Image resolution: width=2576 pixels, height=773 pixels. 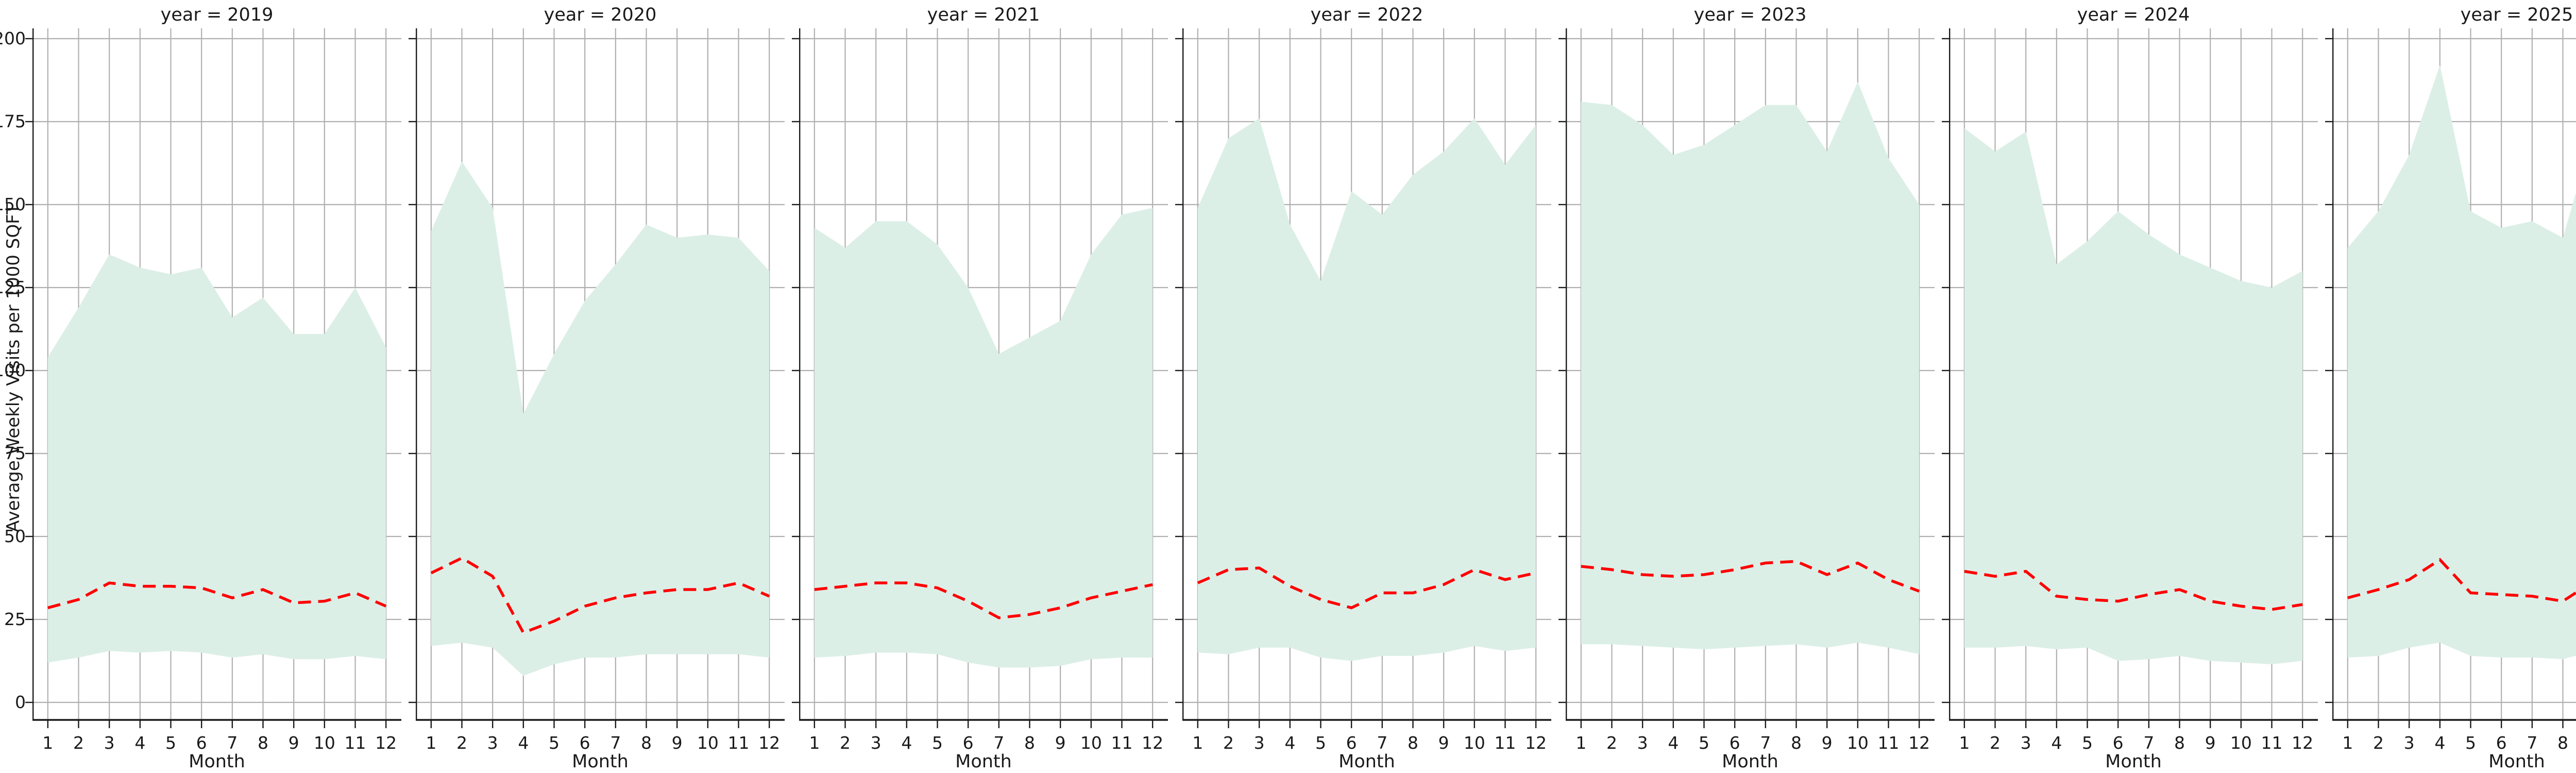 I want to click on plot-2024: 1 2 3 4 5 6 7 8 9 10 11 12, so click(x=2130, y=390).